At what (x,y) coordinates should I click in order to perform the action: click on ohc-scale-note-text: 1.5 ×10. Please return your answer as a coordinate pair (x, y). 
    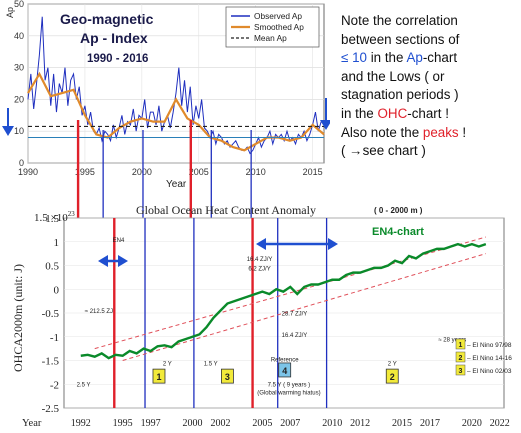
    Looking at the image, I should click on (51, 218).